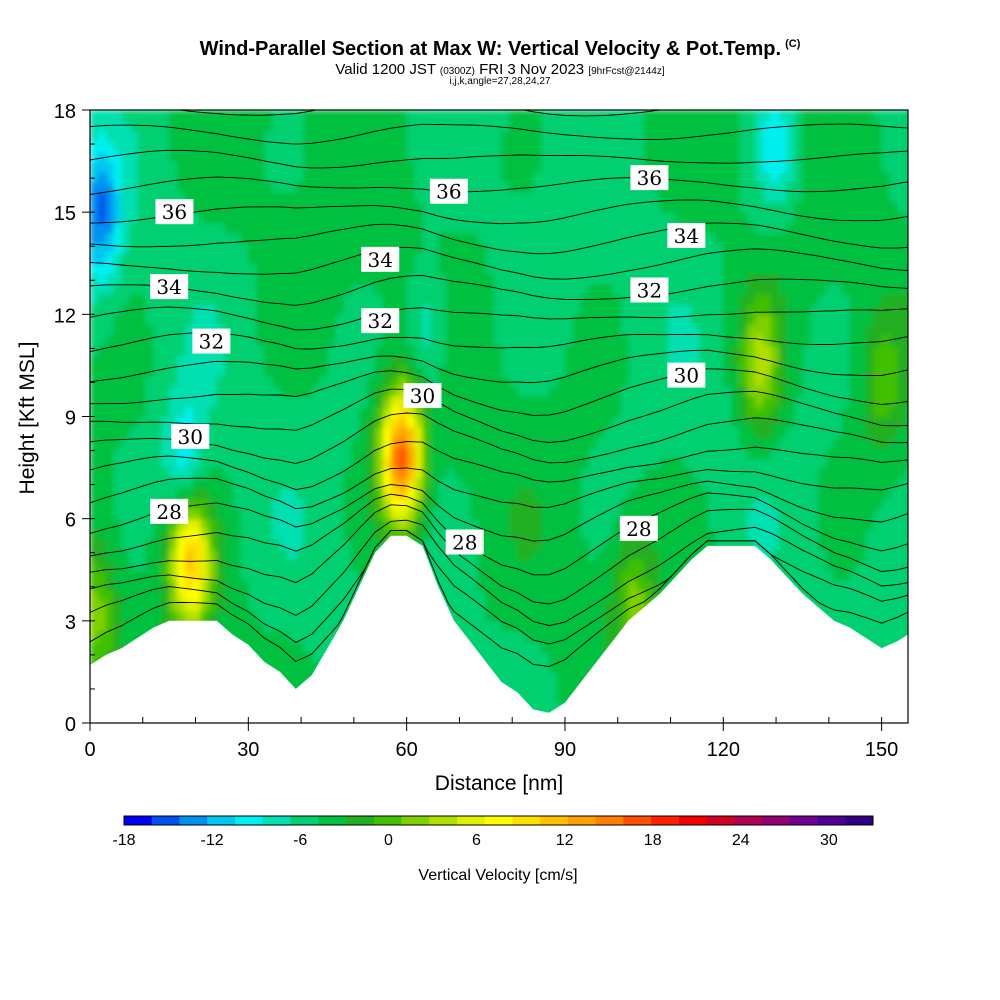  Describe the element at coordinates (500, 81) in the screenshot. I see `chart-indices: i,j,k,angle=27,28,24,27` at that location.